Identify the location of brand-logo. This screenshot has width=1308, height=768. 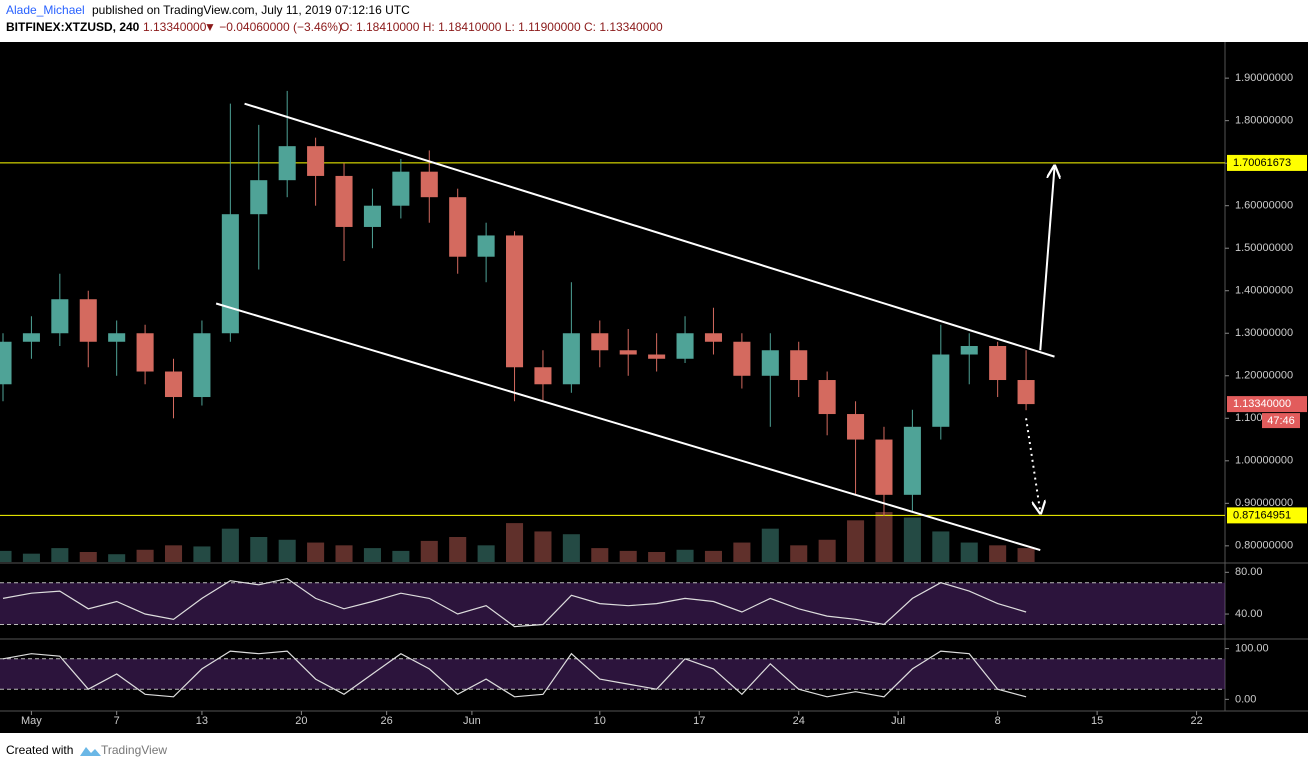
(90, 751).